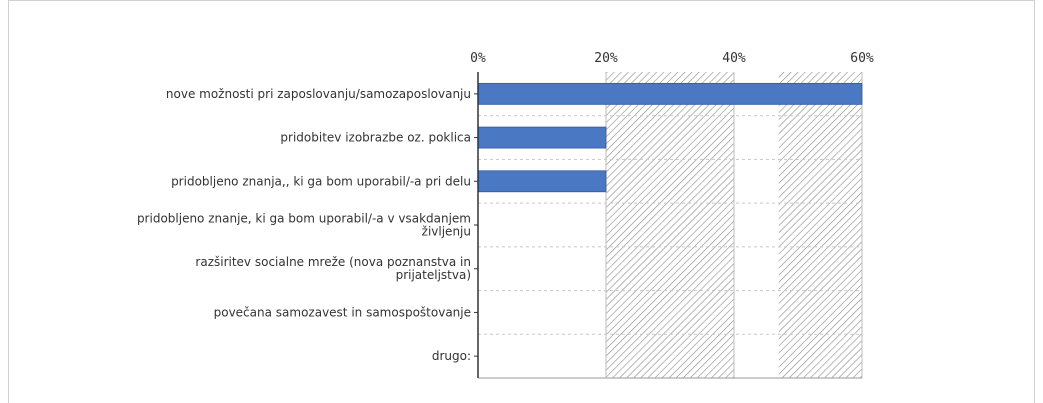 This screenshot has width=1043, height=403. Describe the element at coordinates (862, 58) in the screenshot. I see `tick-label: 60%` at that location.